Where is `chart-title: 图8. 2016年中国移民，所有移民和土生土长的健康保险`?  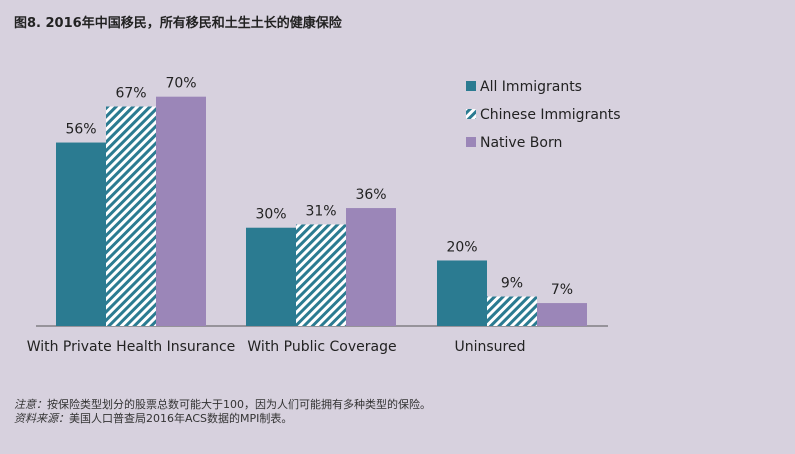
chart-title: 图8. 2016年中国移民，所有移民和土生土长的健康保险 is located at coordinates (178, 23).